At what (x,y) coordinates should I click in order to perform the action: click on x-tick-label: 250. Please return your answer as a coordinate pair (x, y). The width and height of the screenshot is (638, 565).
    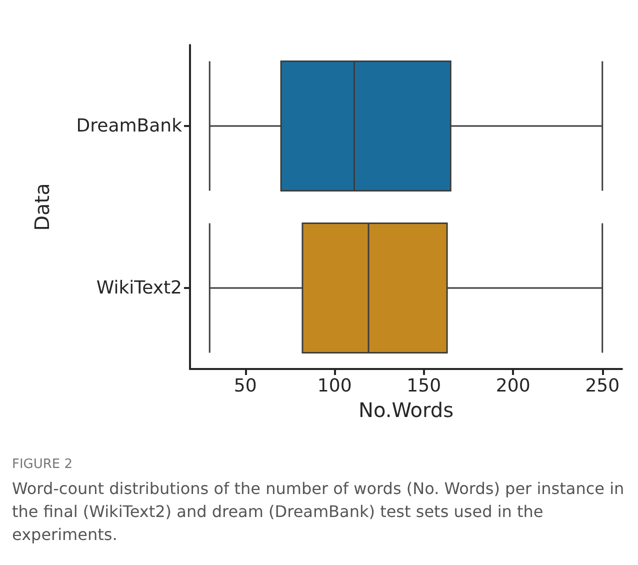
    Looking at the image, I should click on (602, 386).